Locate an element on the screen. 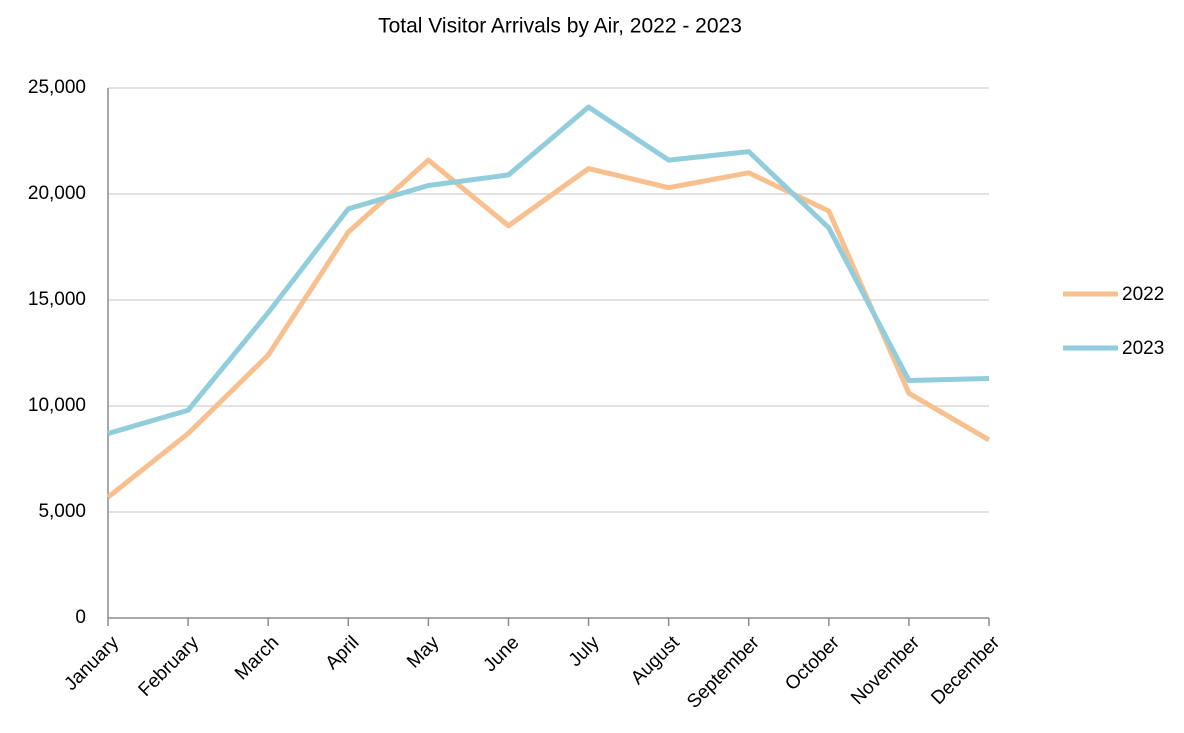 This screenshot has width=1184, height=733. y-tick-label: 15,000 is located at coordinates (57, 299).